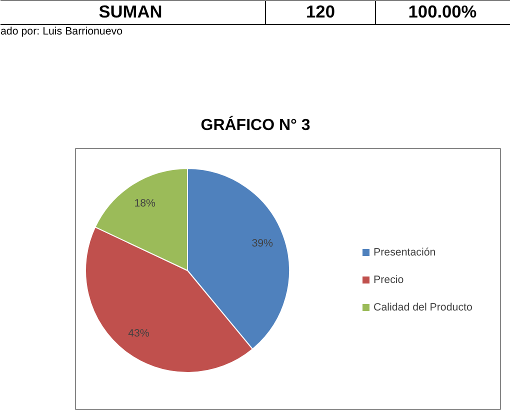 Image resolution: width=510 pixels, height=410 pixels. I want to click on legend-label: Presentación, so click(405, 252).